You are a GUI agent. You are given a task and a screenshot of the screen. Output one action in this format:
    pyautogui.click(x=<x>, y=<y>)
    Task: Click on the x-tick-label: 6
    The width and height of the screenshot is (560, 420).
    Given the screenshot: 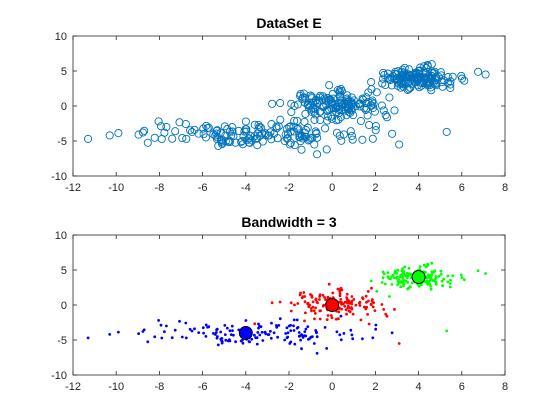 What is the action you would take?
    pyautogui.click(x=462, y=387)
    